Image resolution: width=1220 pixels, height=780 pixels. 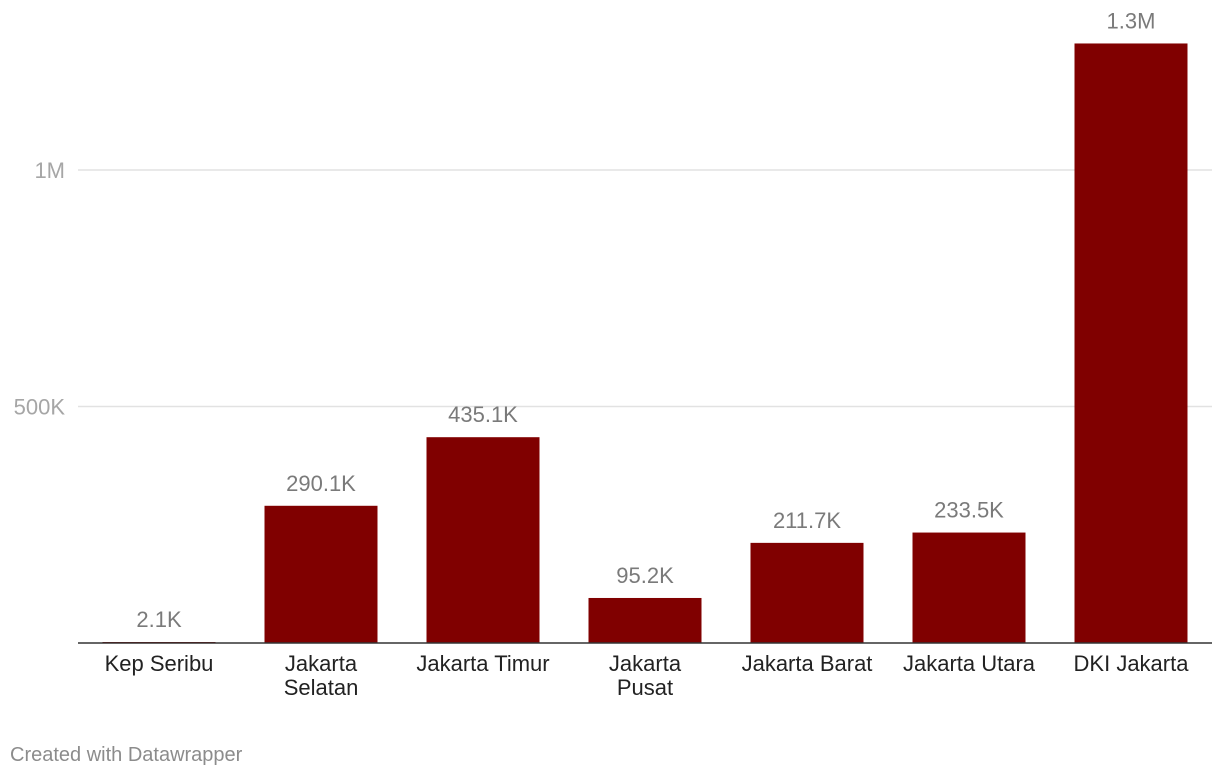 I want to click on category-label-line: DKI Jakarta, so click(x=1132, y=663).